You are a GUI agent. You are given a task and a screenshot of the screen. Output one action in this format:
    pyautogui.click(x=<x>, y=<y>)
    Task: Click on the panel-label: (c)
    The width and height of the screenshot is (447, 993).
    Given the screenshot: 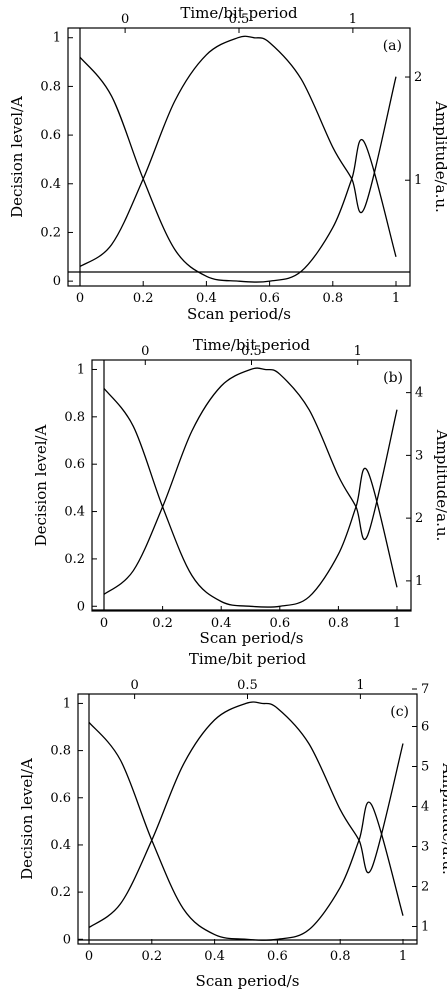 What is the action you would take?
    pyautogui.click(x=399, y=712)
    